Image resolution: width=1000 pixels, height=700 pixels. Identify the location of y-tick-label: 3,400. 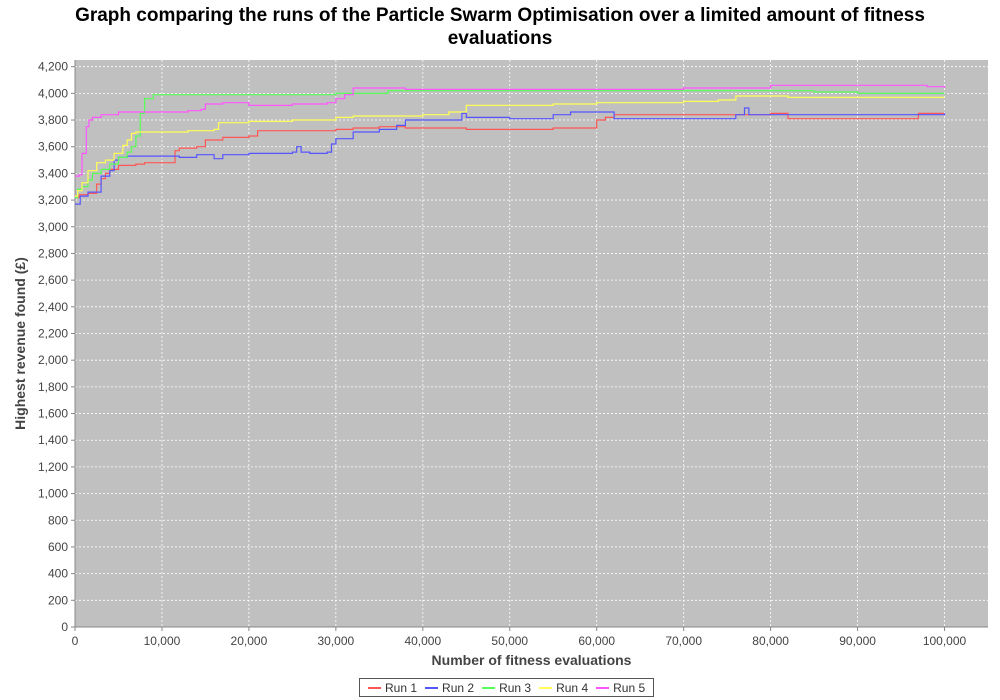
(53, 173).